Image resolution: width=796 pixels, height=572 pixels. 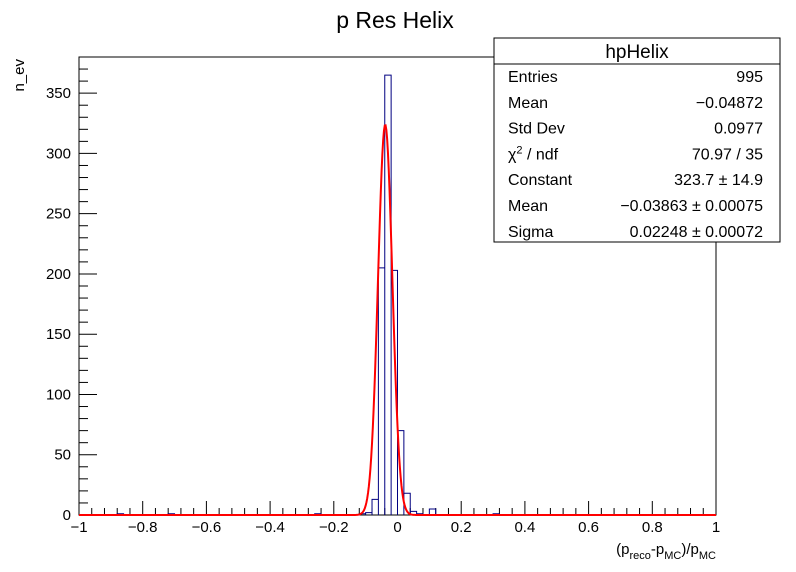 I want to click on x-tick-label: 0.4, so click(x=524, y=527).